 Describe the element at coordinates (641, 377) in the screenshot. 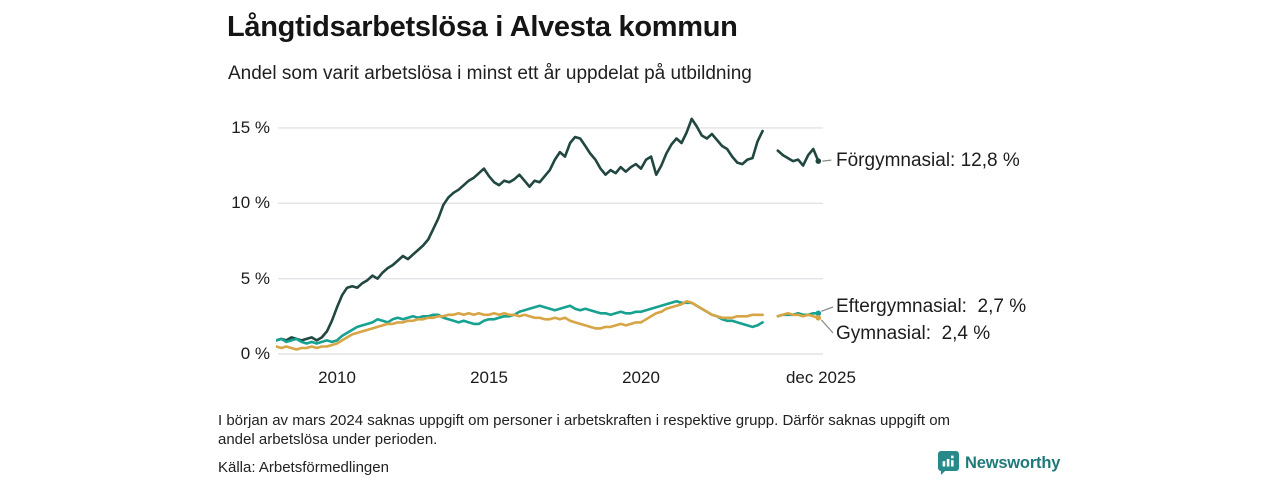

I see `x-tick-label: 2020` at that location.